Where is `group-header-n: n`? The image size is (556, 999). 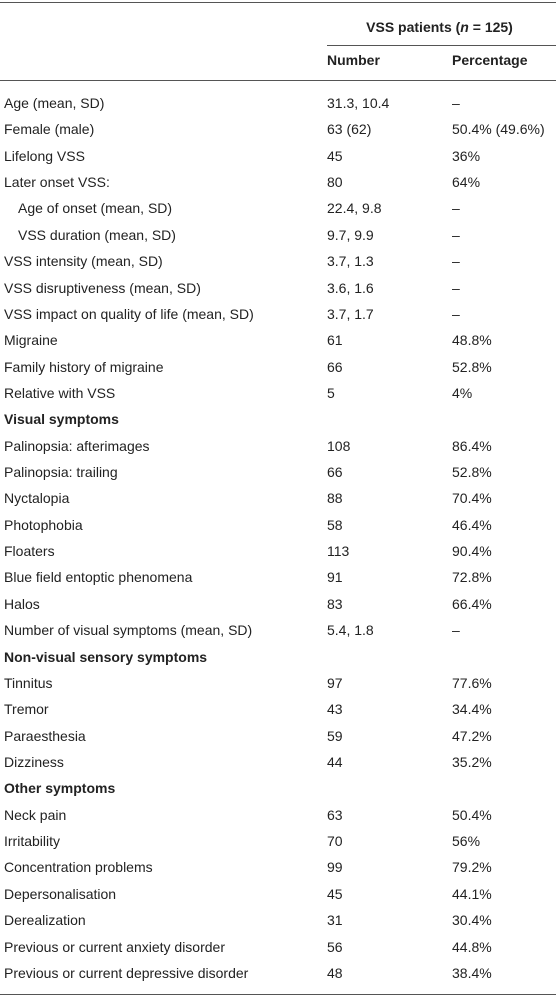
group-header-n: n is located at coordinates (464, 27).